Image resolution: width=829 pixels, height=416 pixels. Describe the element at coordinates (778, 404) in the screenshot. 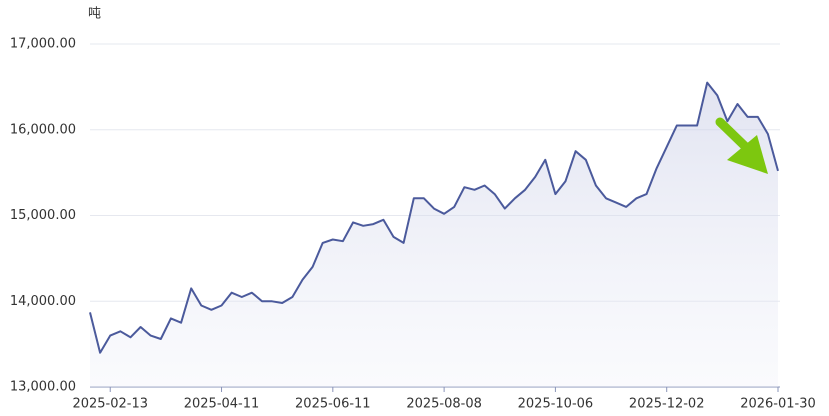

I see `x-tick-label: 2026-01-30` at that location.